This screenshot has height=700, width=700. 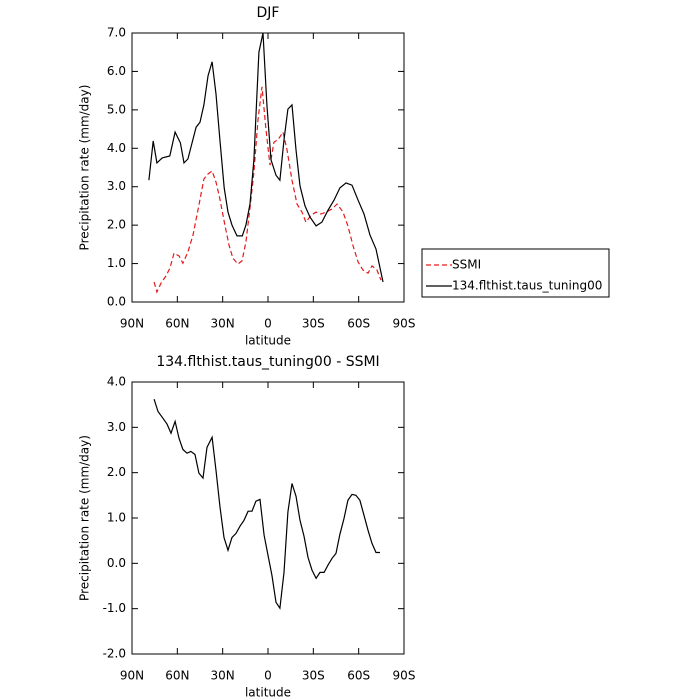 I want to click on y-tick-label: -2.0, so click(x=114, y=654).